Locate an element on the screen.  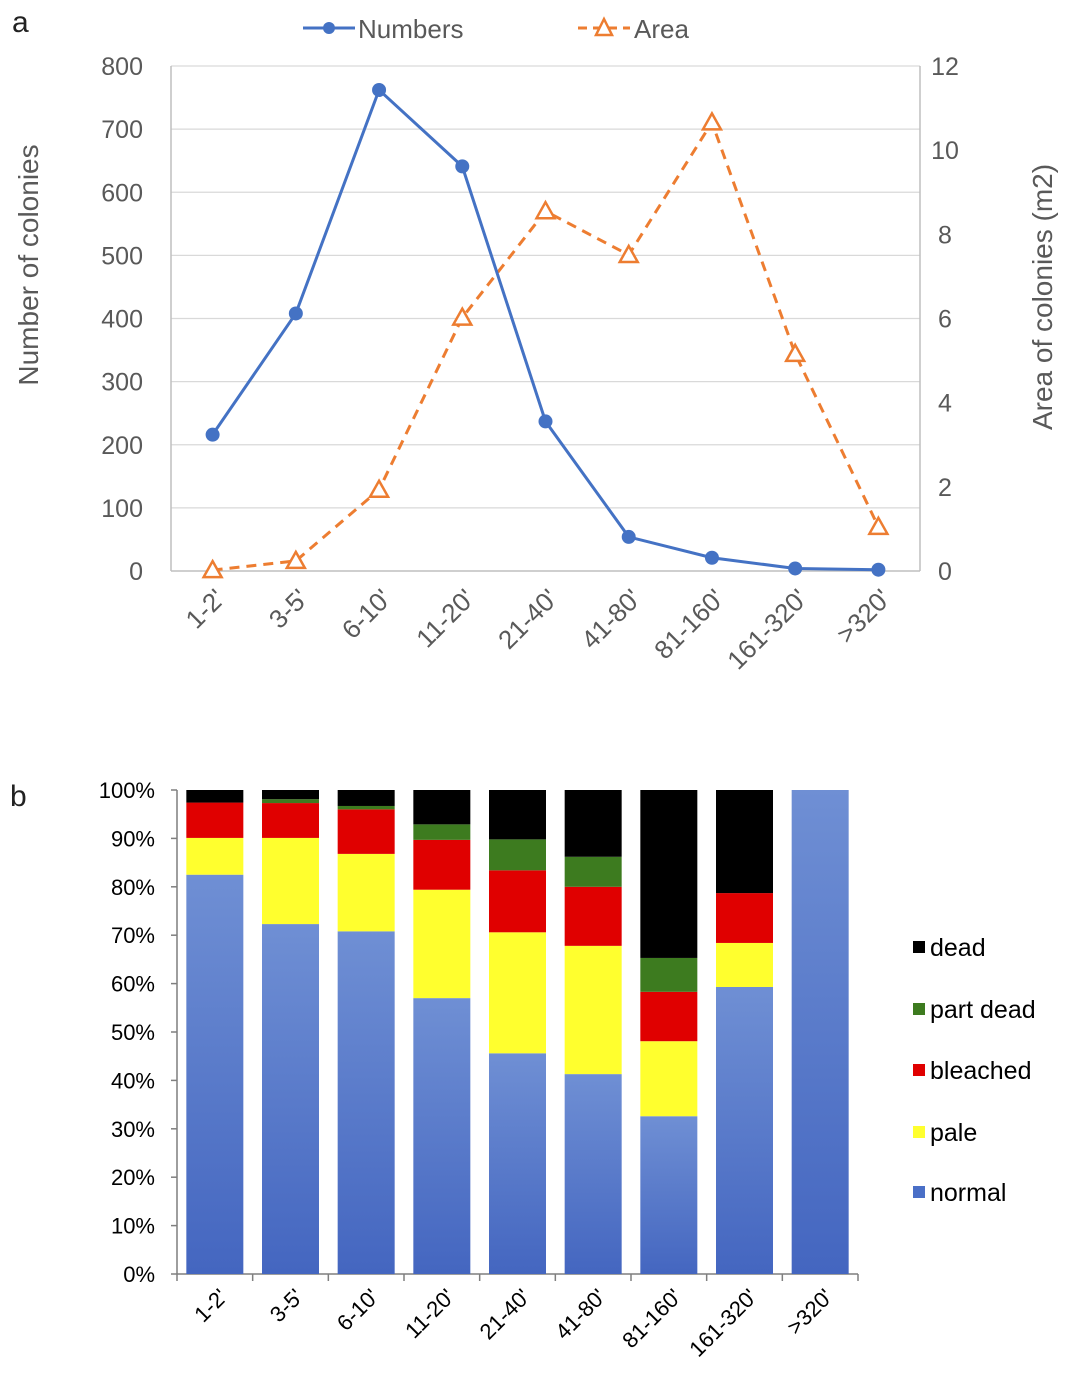
y-tick-label: 40% is located at coordinates (133, 1080).